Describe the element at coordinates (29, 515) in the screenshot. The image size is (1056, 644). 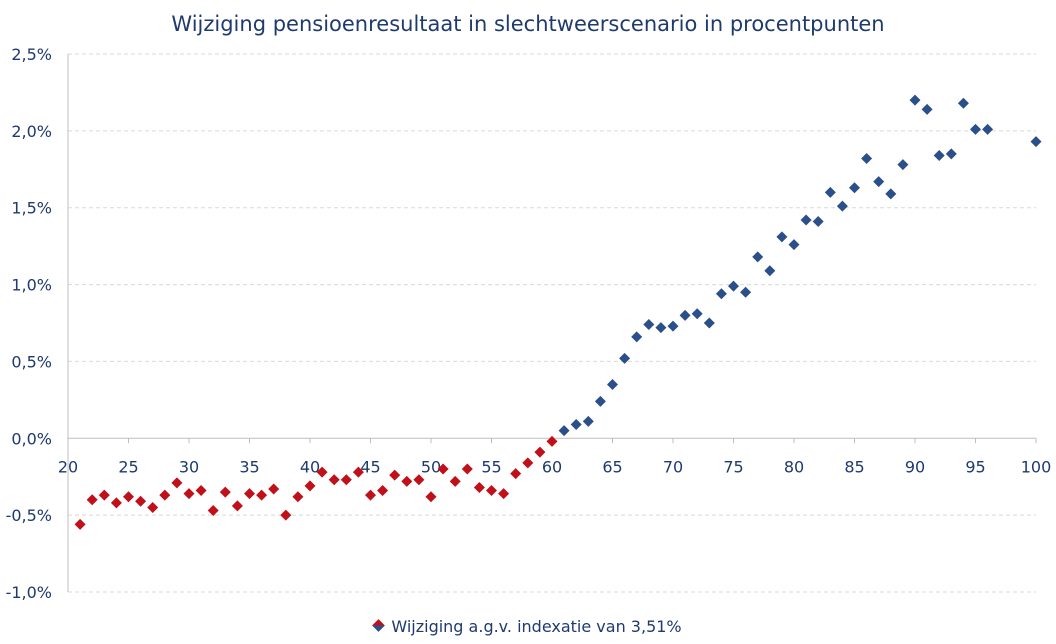
I see `y-tick-label: -0,5%` at that location.